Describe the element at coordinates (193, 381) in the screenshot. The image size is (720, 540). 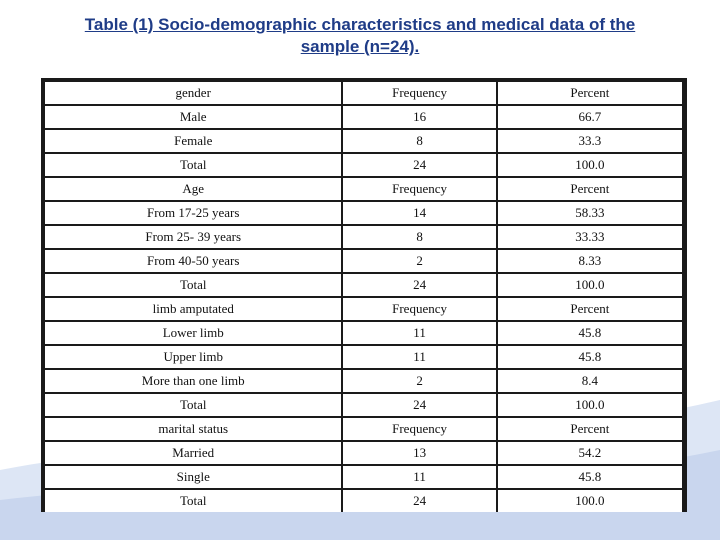
I see `row-label-cell: More than one limb` at that location.